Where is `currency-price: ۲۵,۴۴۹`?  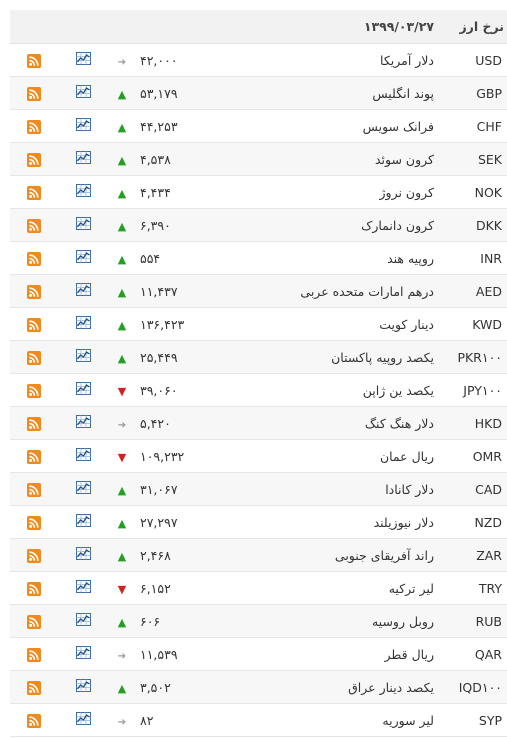 currency-price: ۲۵,۴۴۹ is located at coordinates (159, 357).